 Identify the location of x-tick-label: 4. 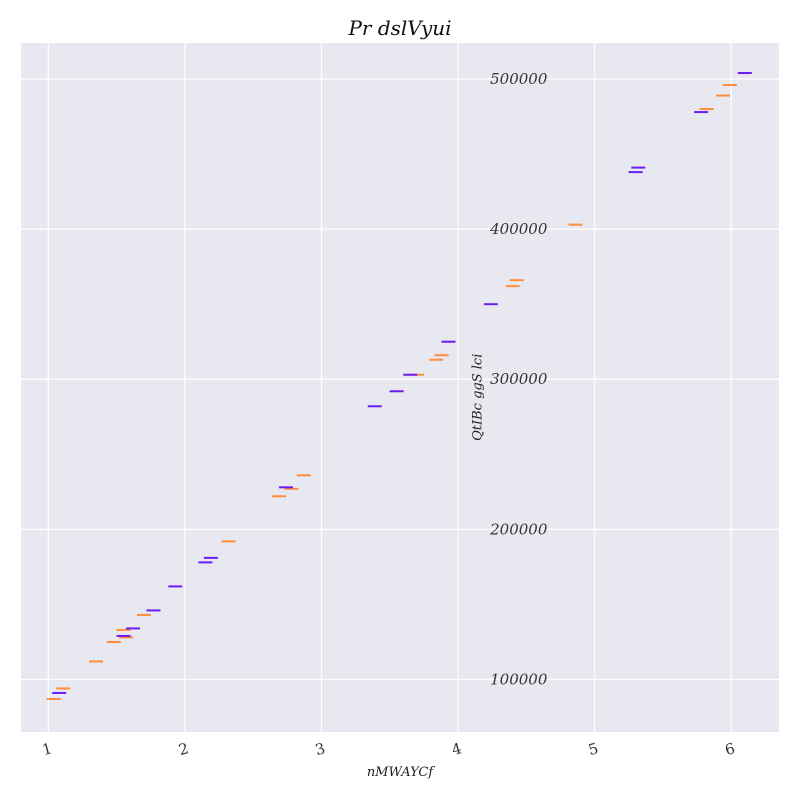
(457, 749).